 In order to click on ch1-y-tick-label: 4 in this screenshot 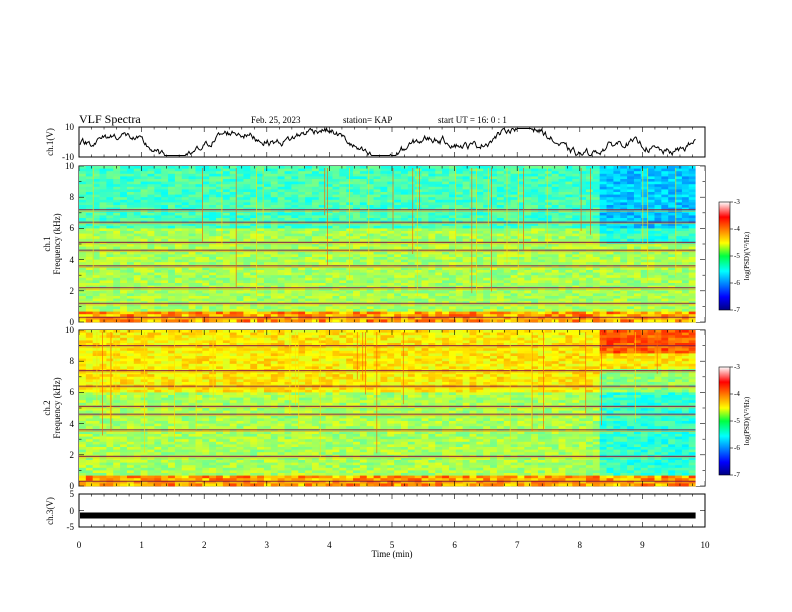, I will do `click(72, 259)`.